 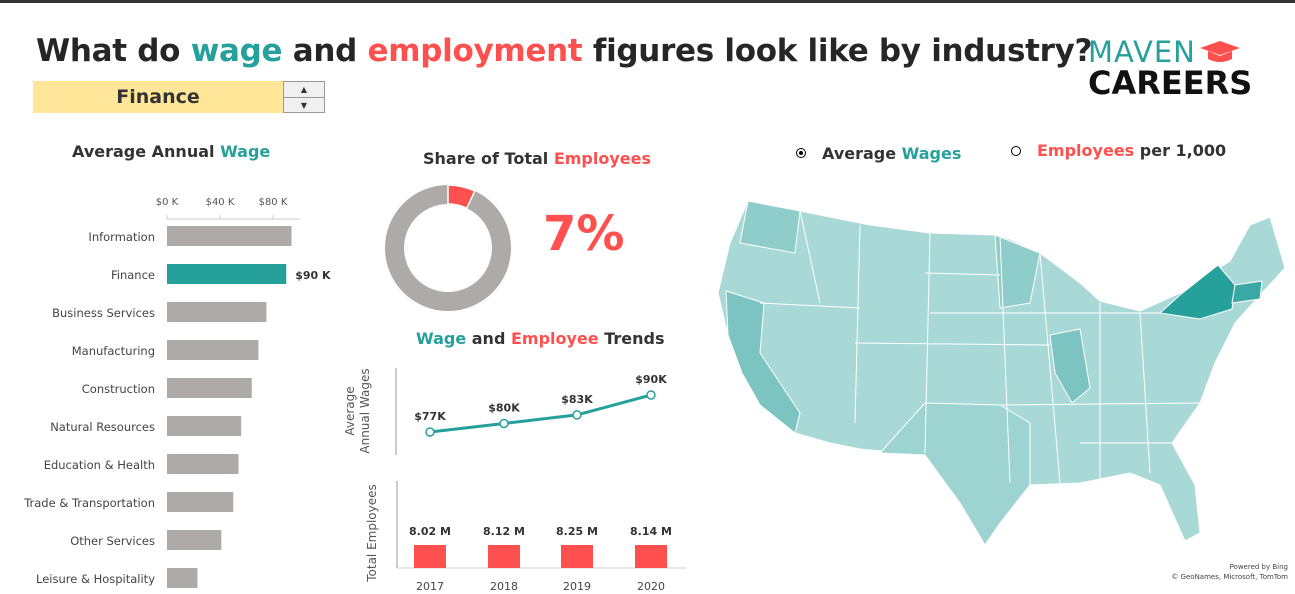 I want to click on share-chart-title: Share of Total Employees, so click(x=537, y=158).